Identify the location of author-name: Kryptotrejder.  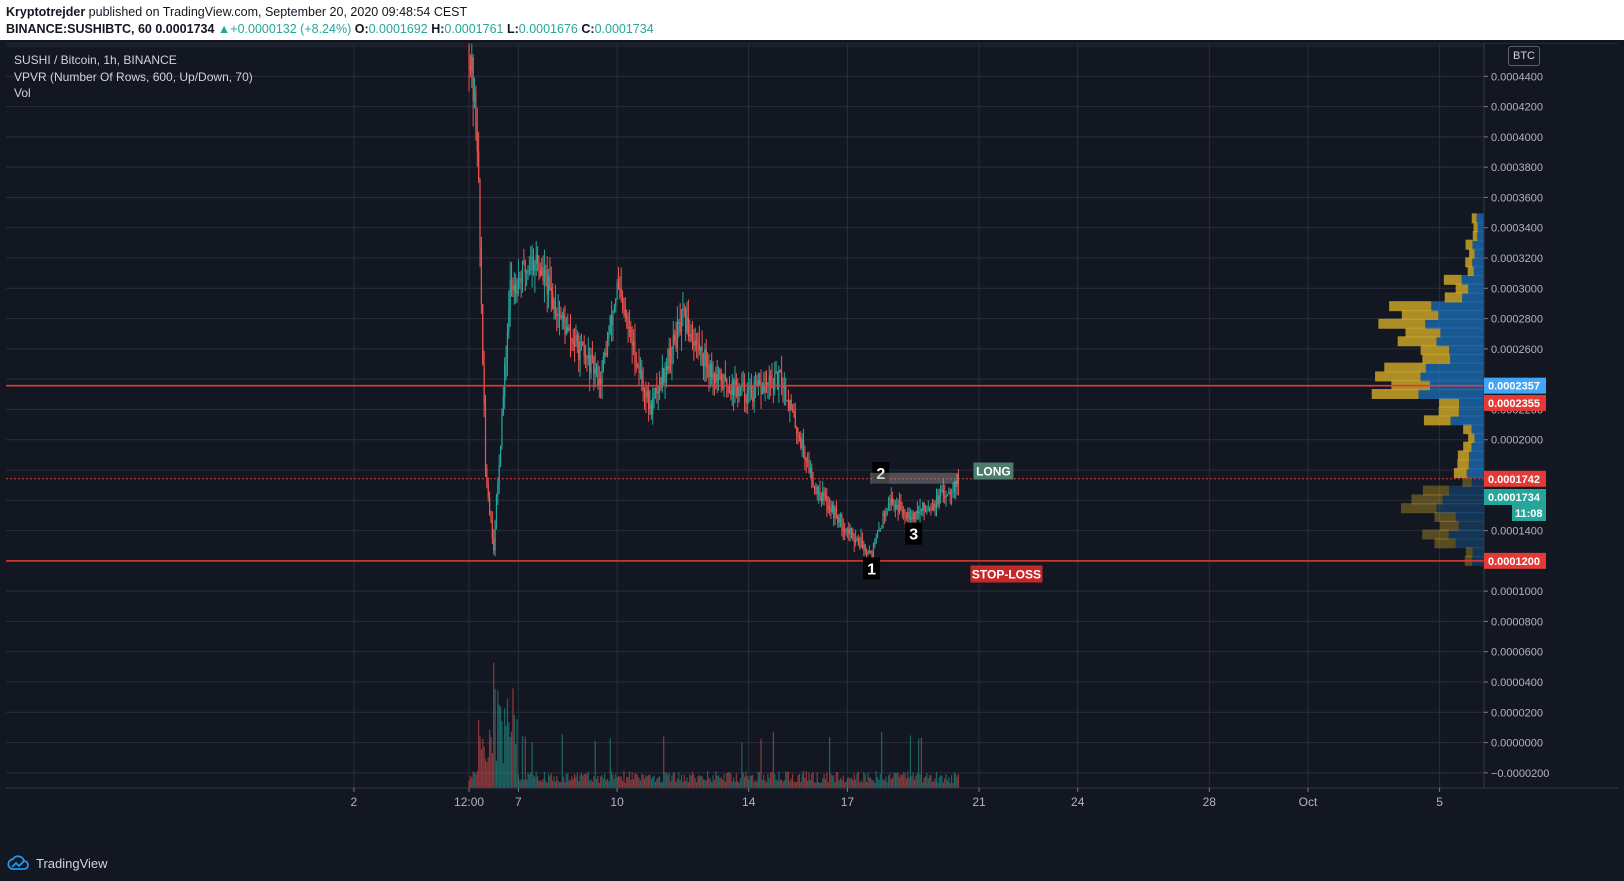
(46, 12).